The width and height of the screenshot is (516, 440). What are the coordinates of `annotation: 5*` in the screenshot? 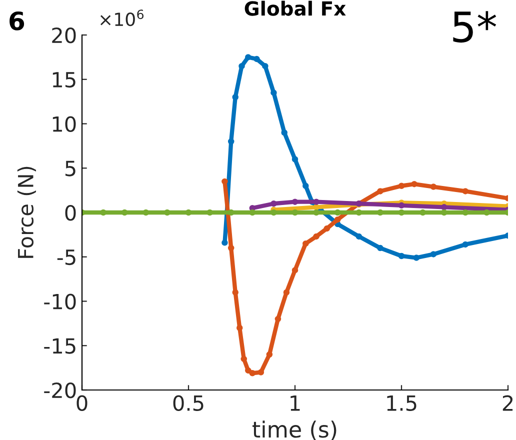 It's located at (474, 27).